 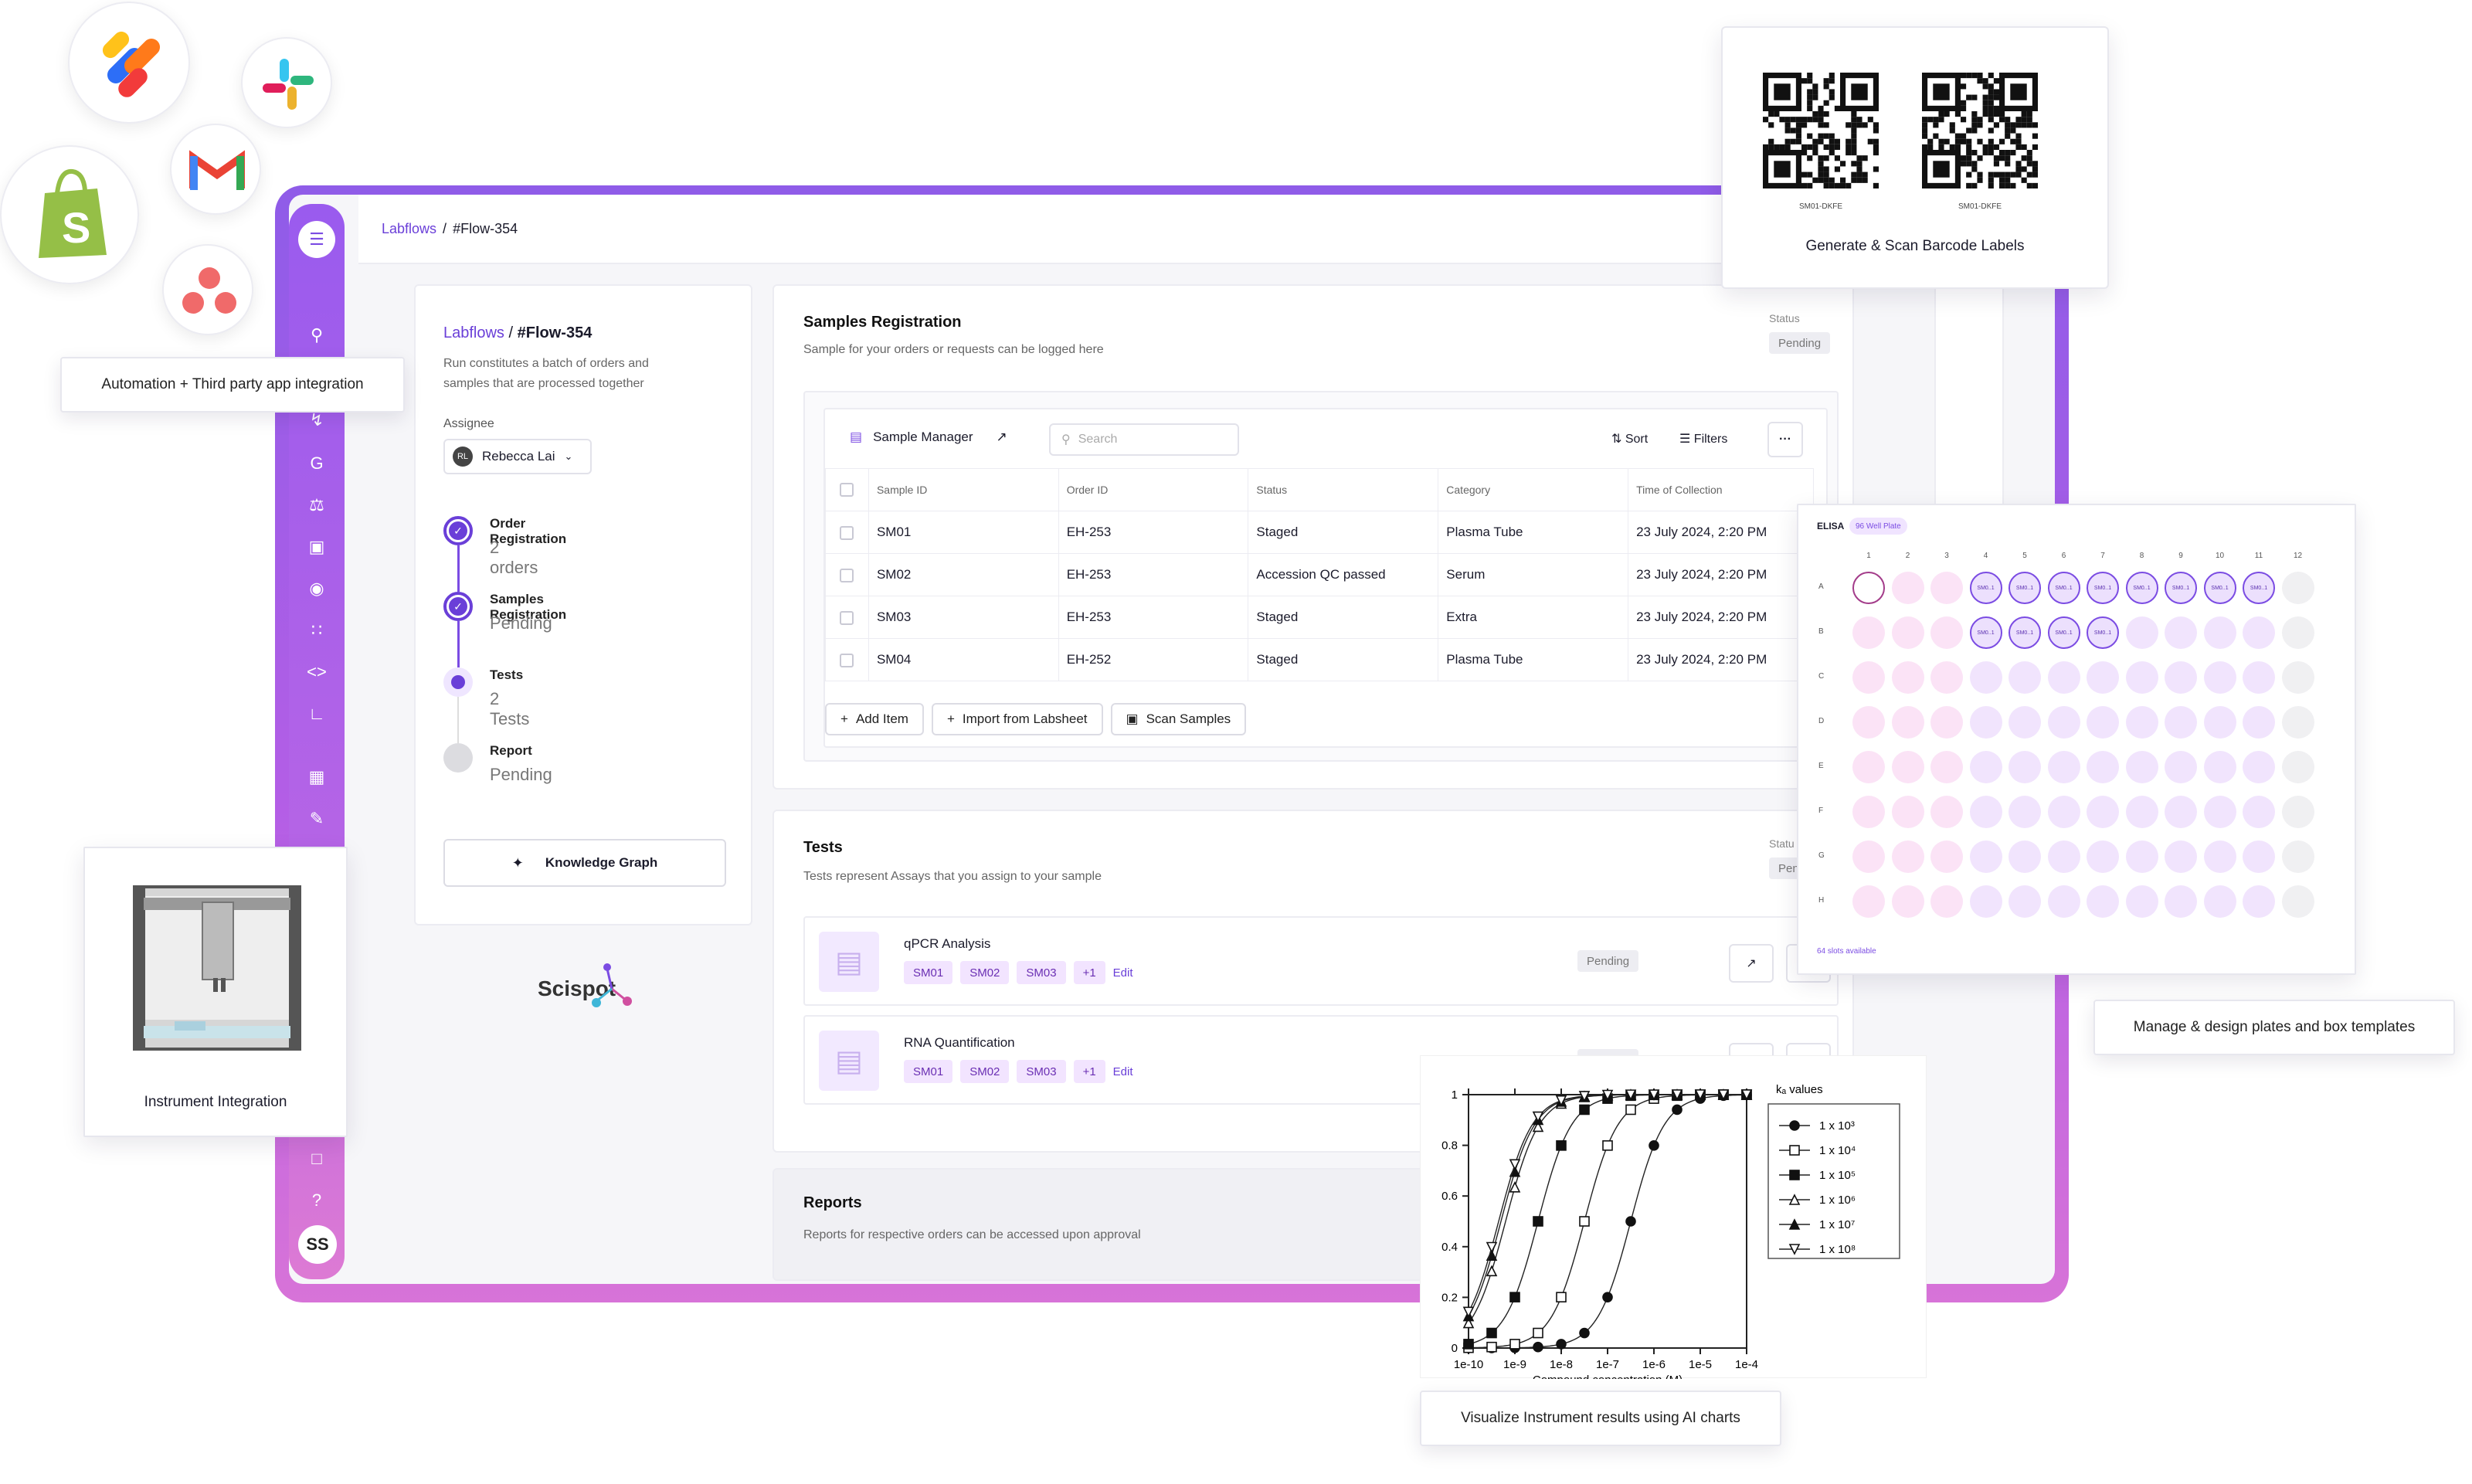 I want to click on sort-button: ⇅ Sort, so click(x=1629, y=439).